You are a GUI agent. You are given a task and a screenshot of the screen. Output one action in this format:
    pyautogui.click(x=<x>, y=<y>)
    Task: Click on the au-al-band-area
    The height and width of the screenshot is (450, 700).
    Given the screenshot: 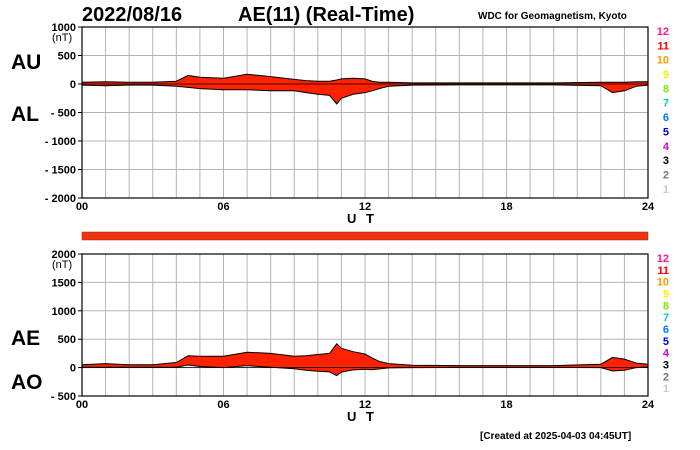 What is the action you would take?
    pyautogui.click(x=365, y=89)
    